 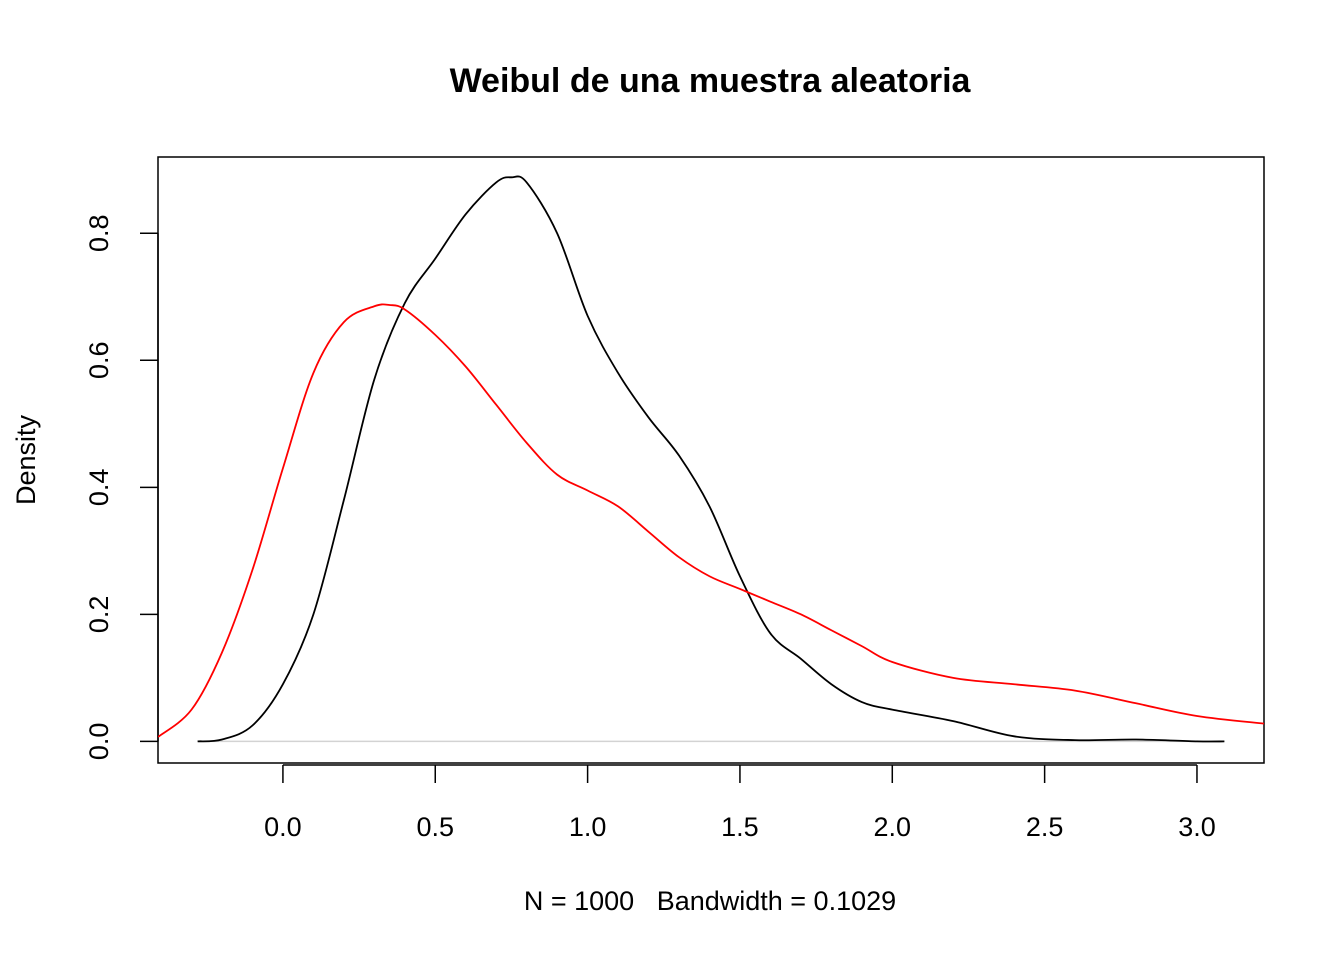 I want to click on x-tick-label: 0.5, so click(x=435, y=827).